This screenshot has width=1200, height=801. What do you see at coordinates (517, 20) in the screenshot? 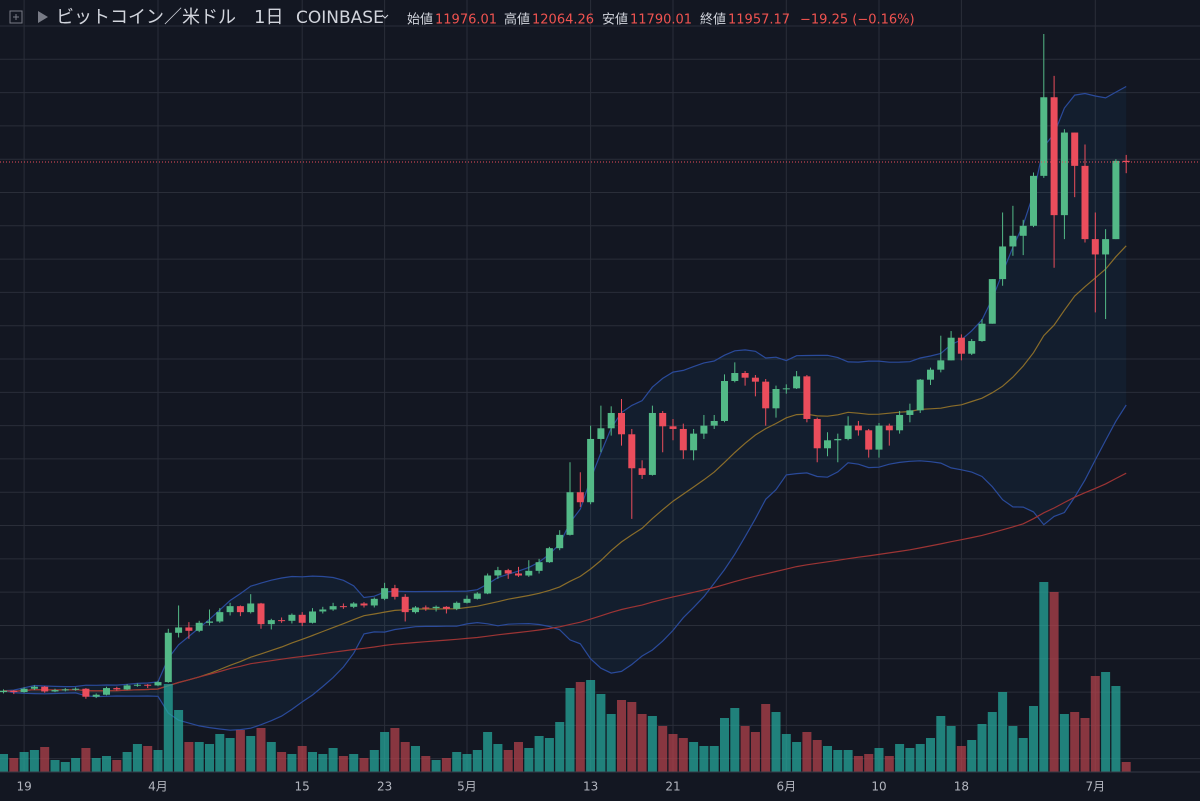
I see `high-label: 高値` at bounding box center [517, 20].